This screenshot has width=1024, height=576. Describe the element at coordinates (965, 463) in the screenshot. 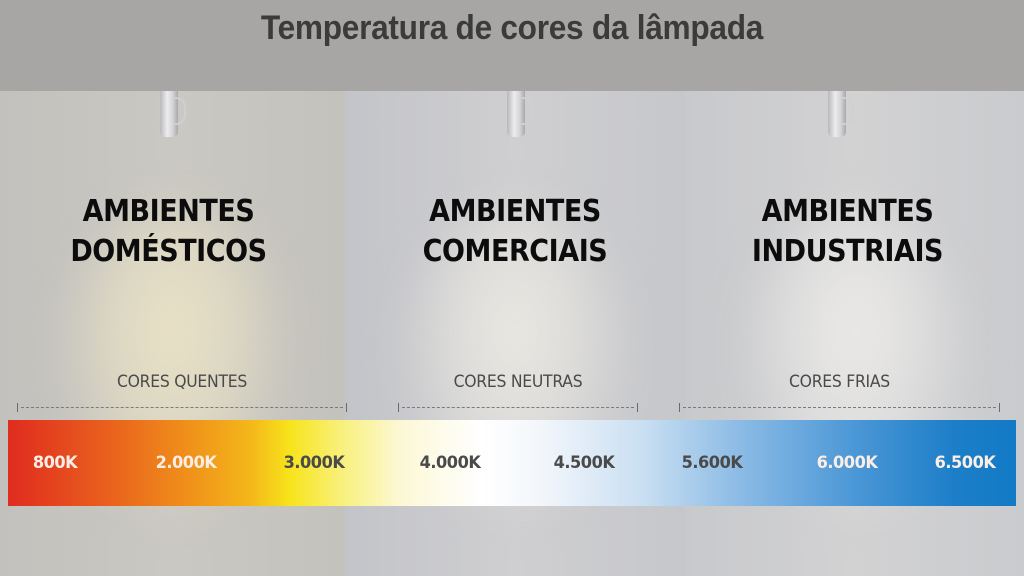

I see `tick-label: 6.500K` at that location.